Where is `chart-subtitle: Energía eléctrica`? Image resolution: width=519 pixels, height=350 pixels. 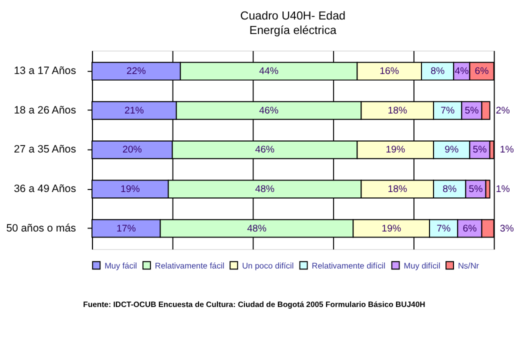
chart-subtitle: Energía eléctrica is located at coordinates (293, 31).